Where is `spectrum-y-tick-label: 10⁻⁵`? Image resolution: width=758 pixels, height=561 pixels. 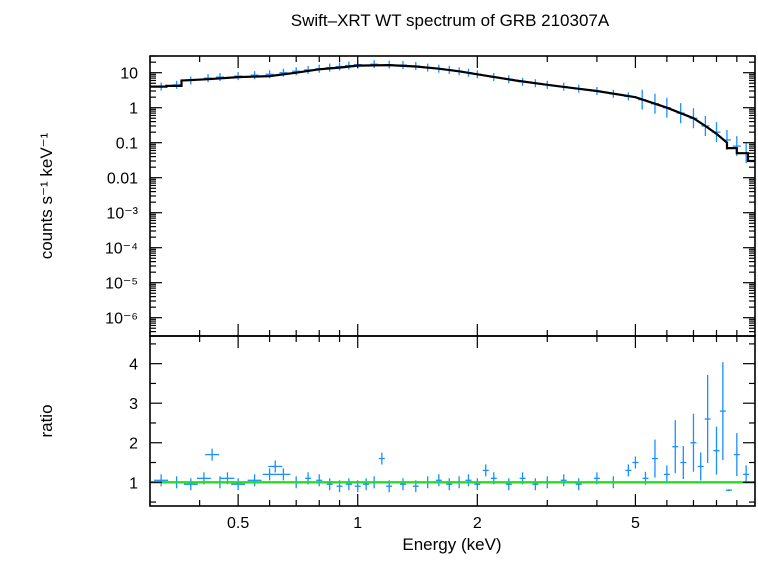 spectrum-y-tick-label: 10⁻⁵ is located at coordinates (121, 284).